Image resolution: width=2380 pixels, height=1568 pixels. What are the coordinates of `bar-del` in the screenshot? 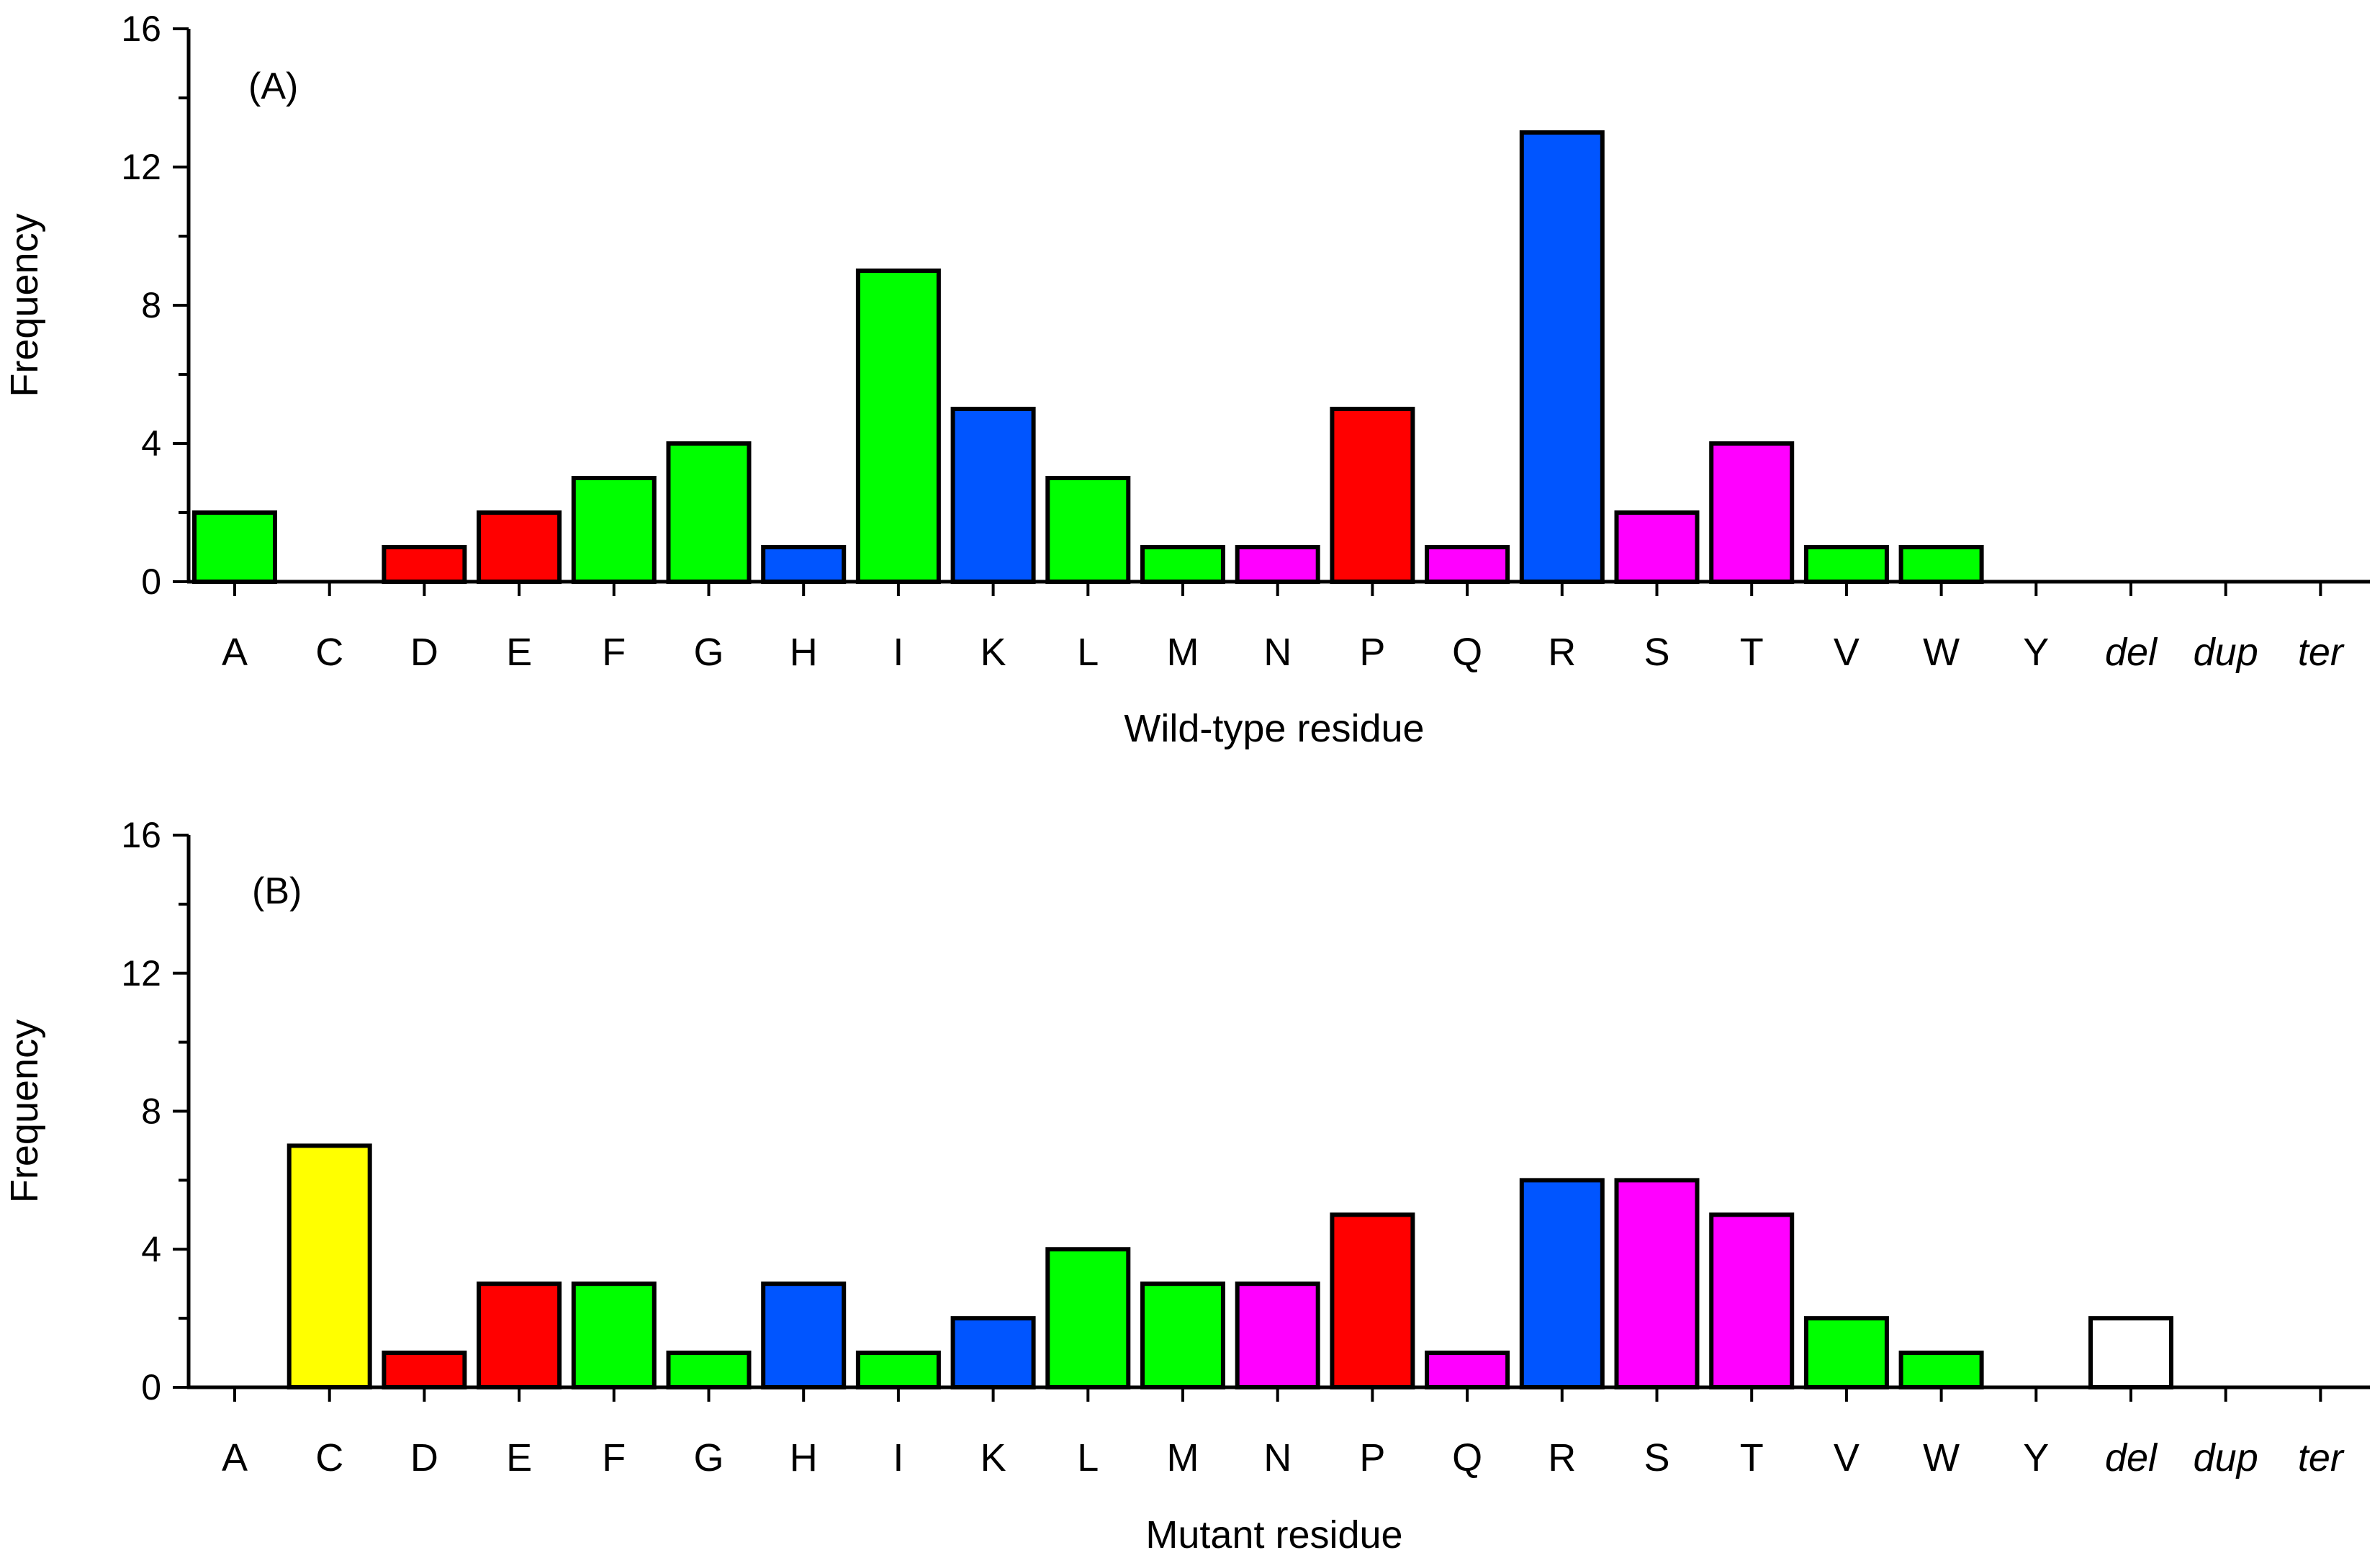 It's located at (2130, 1352).